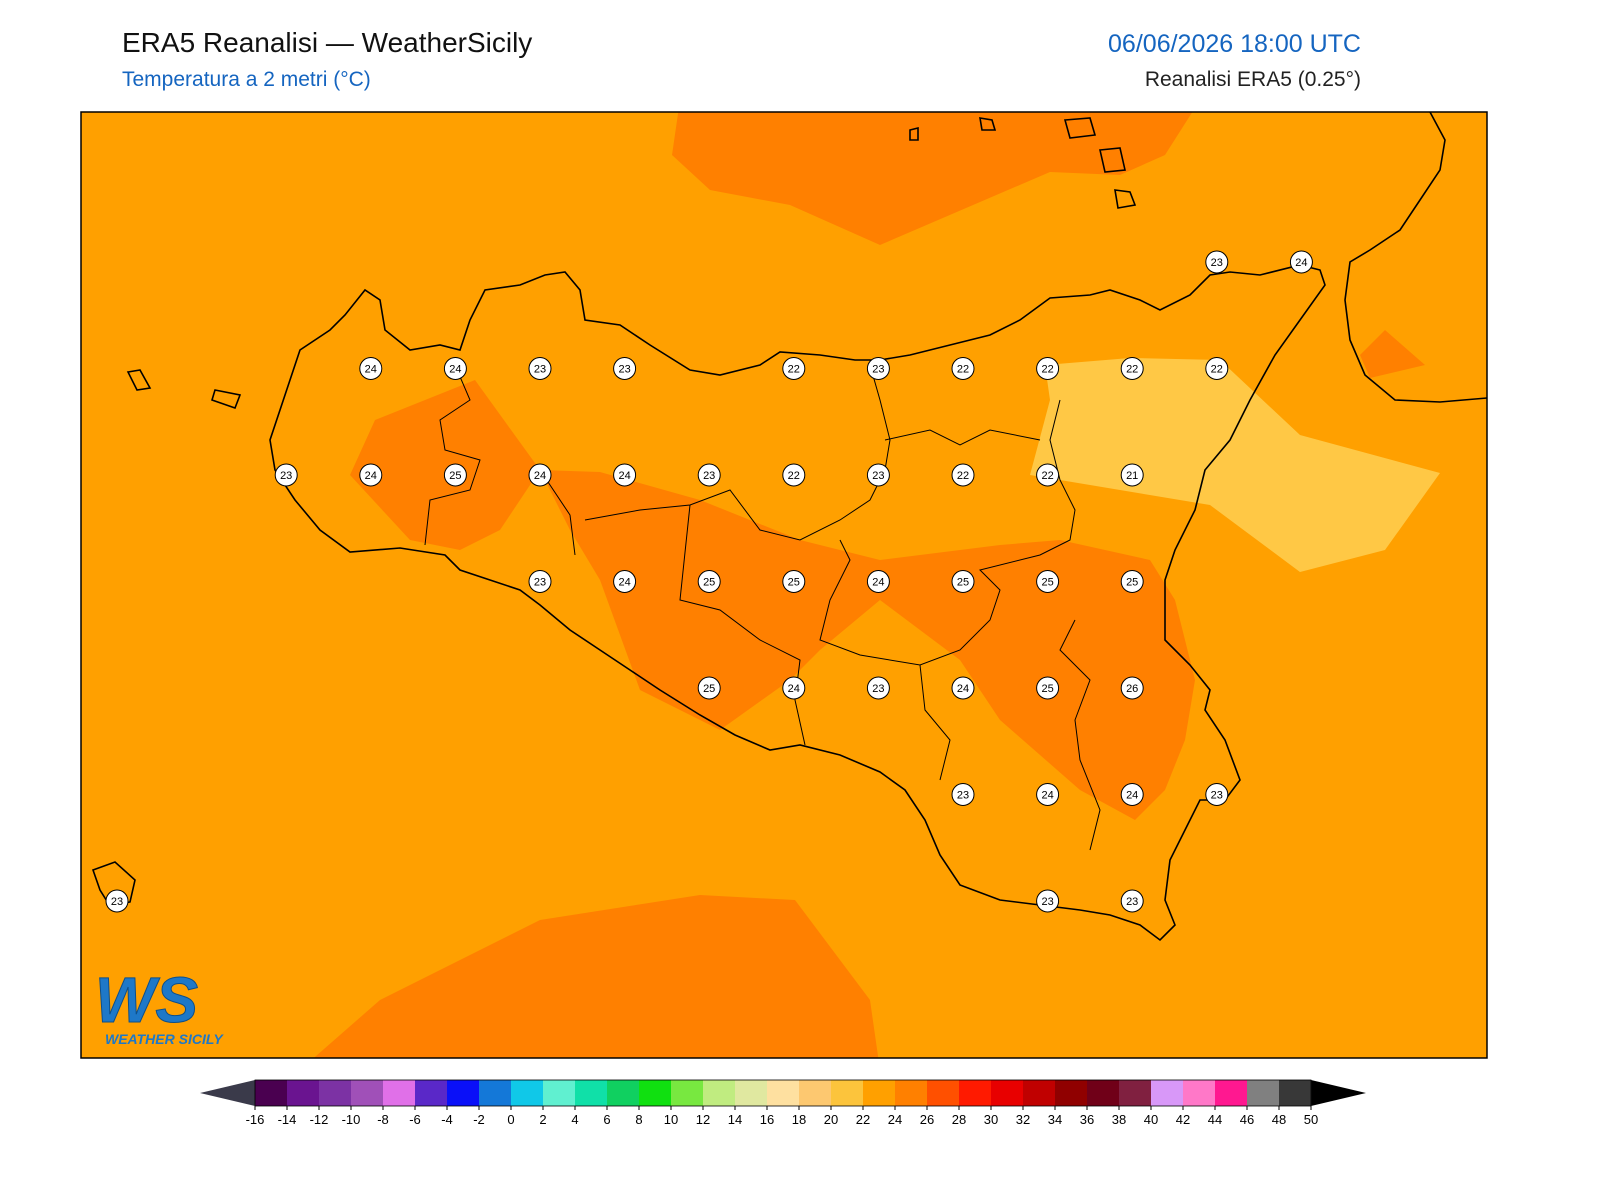 Image resolution: width=1600 pixels, height=1200 pixels. What do you see at coordinates (1311, 1119) in the screenshot?
I see `colorbar-tick-label: 50` at bounding box center [1311, 1119].